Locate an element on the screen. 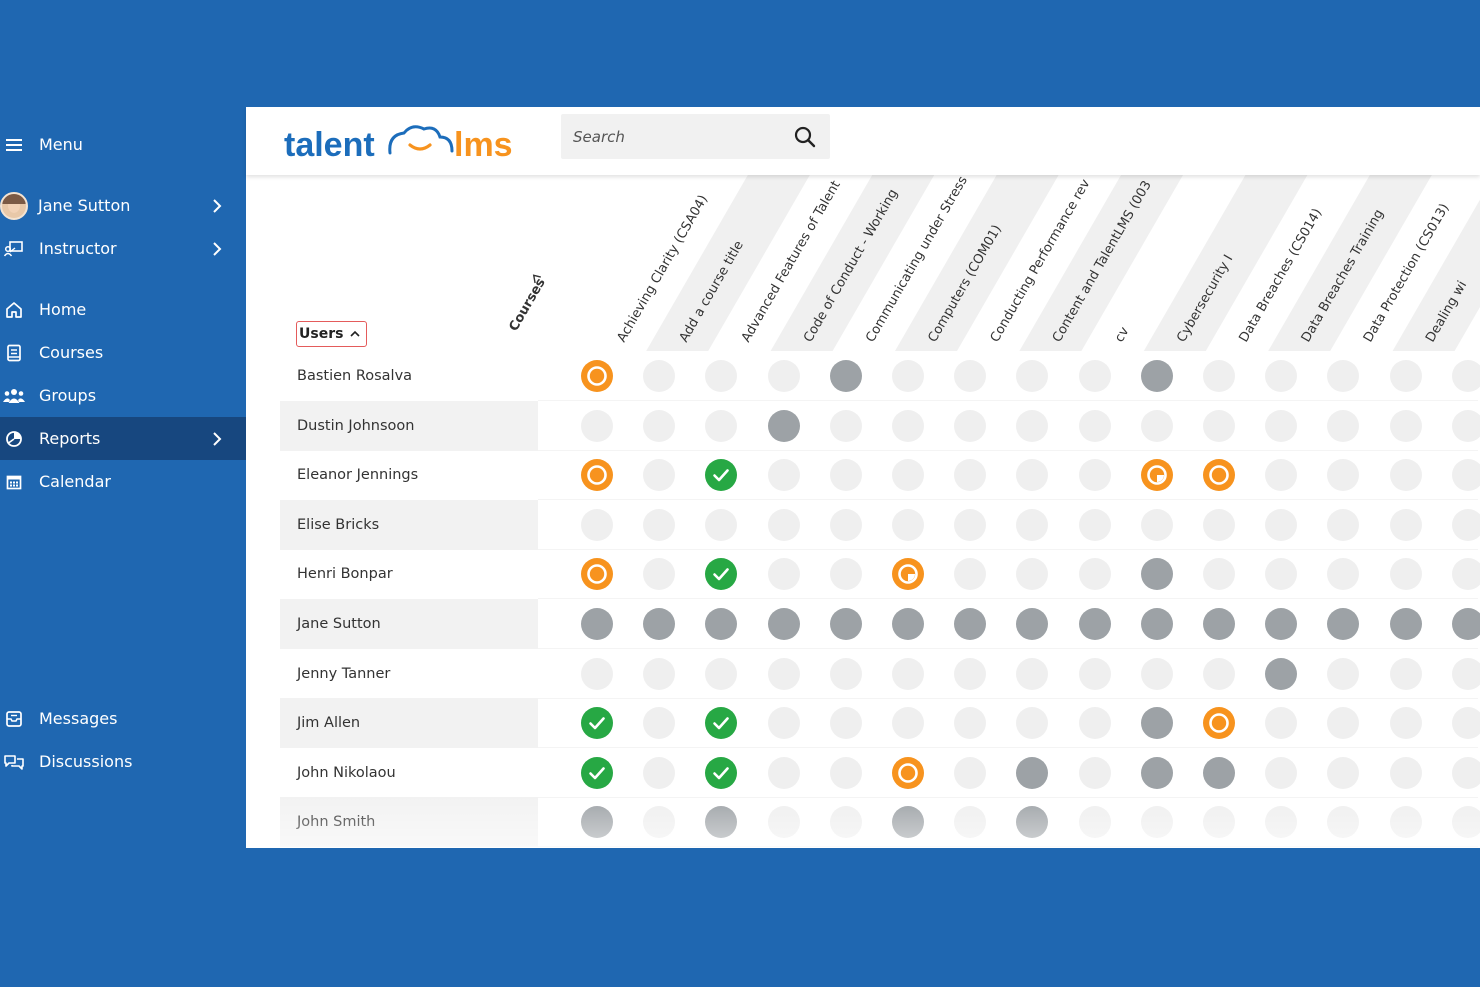 The width and height of the screenshot is (1480, 987). sidebar-item-courses: Courses is located at coordinates (123, 352).